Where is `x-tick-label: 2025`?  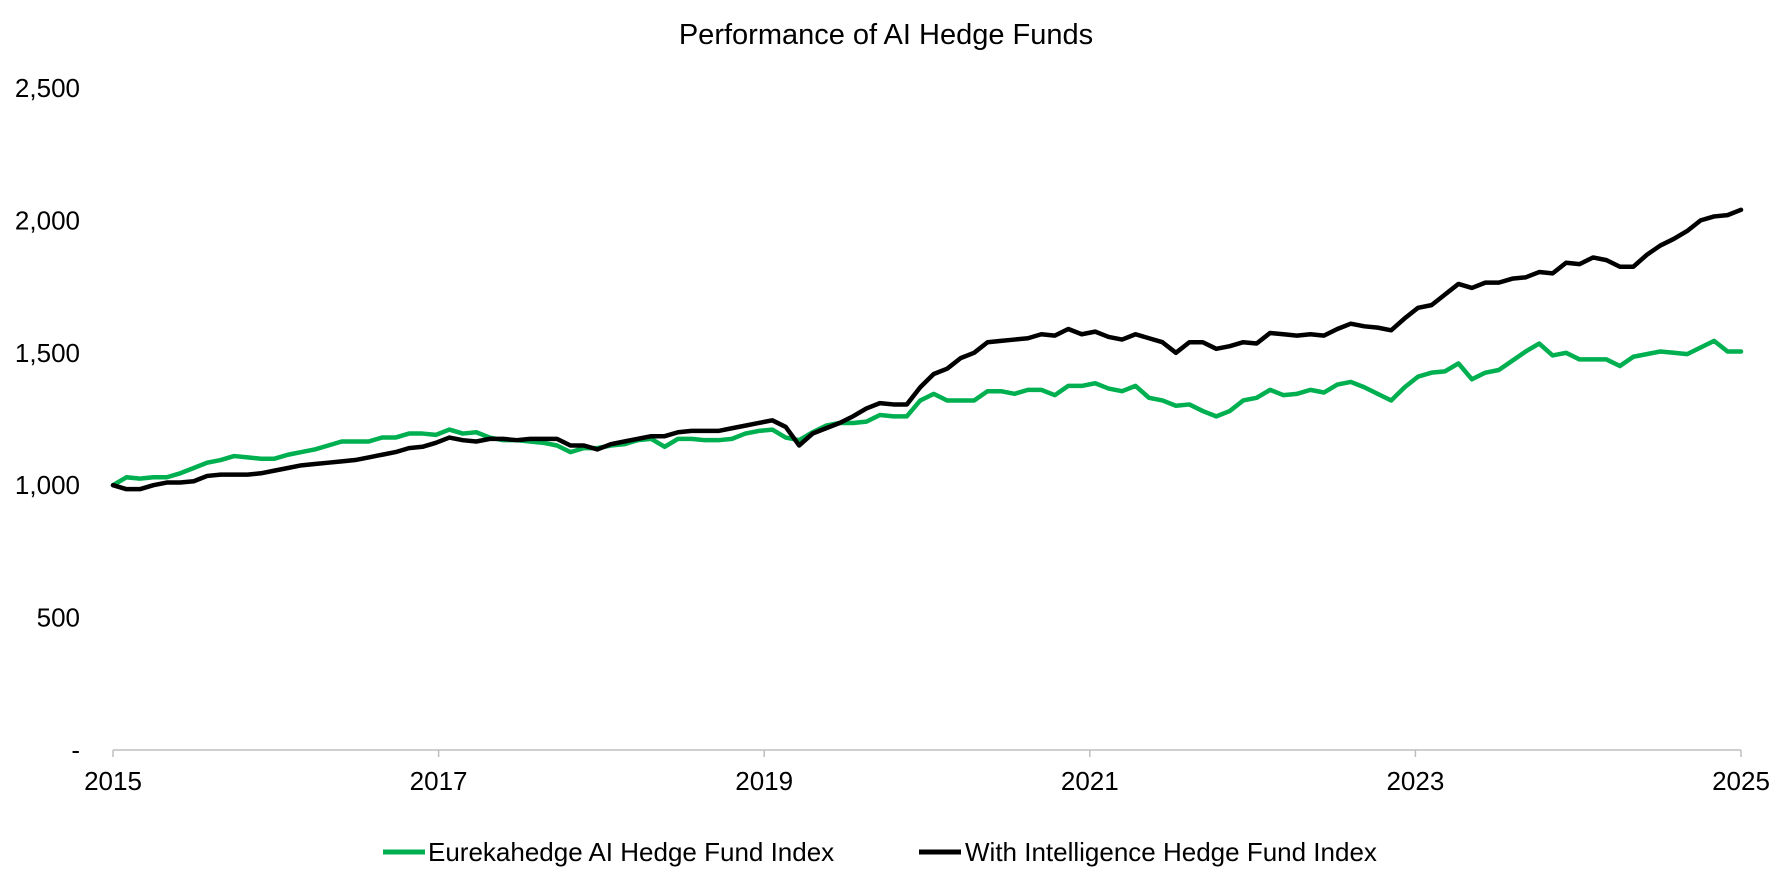 x-tick-label: 2025 is located at coordinates (1741, 781).